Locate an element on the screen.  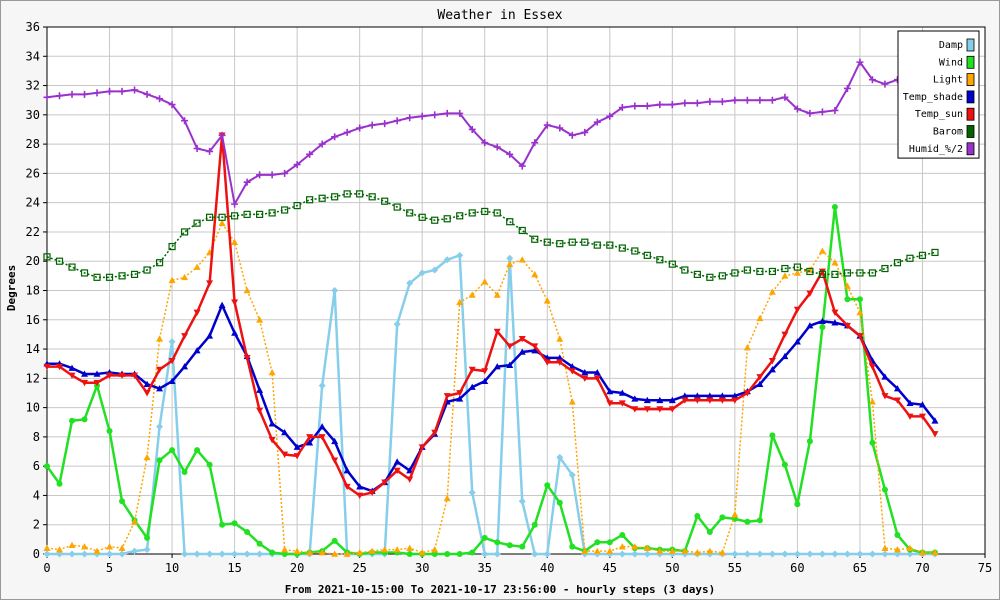
x-tick-label: 55 is located at coordinates (735, 568).